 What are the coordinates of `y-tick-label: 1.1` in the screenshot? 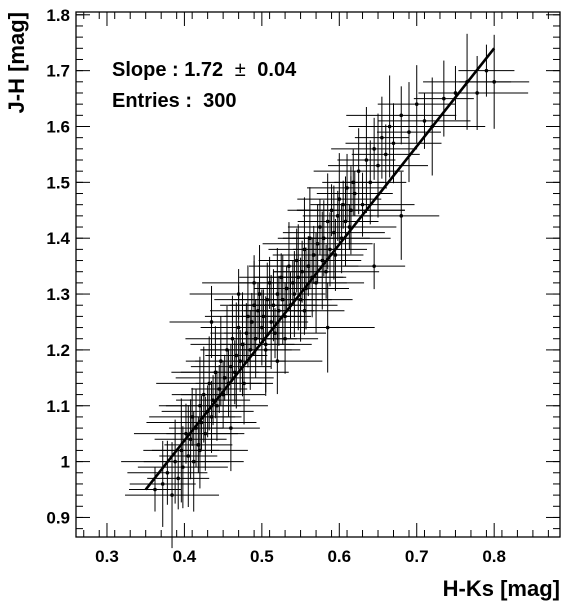 It's located at (58, 406).